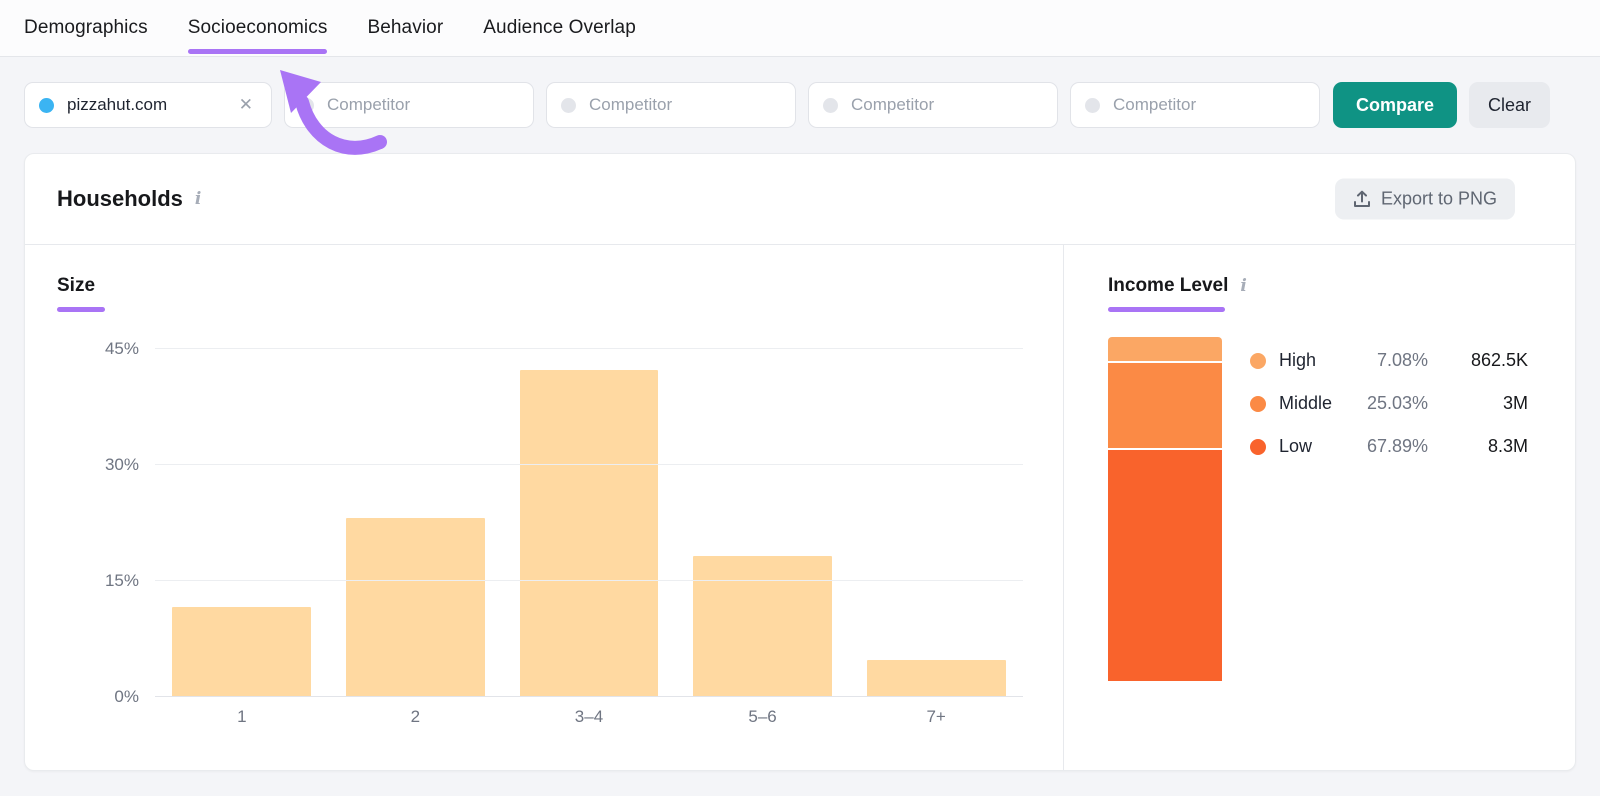 This screenshot has height=796, width=1600. I want to click on legend-percent: 25.03%, so click(1397, 403).